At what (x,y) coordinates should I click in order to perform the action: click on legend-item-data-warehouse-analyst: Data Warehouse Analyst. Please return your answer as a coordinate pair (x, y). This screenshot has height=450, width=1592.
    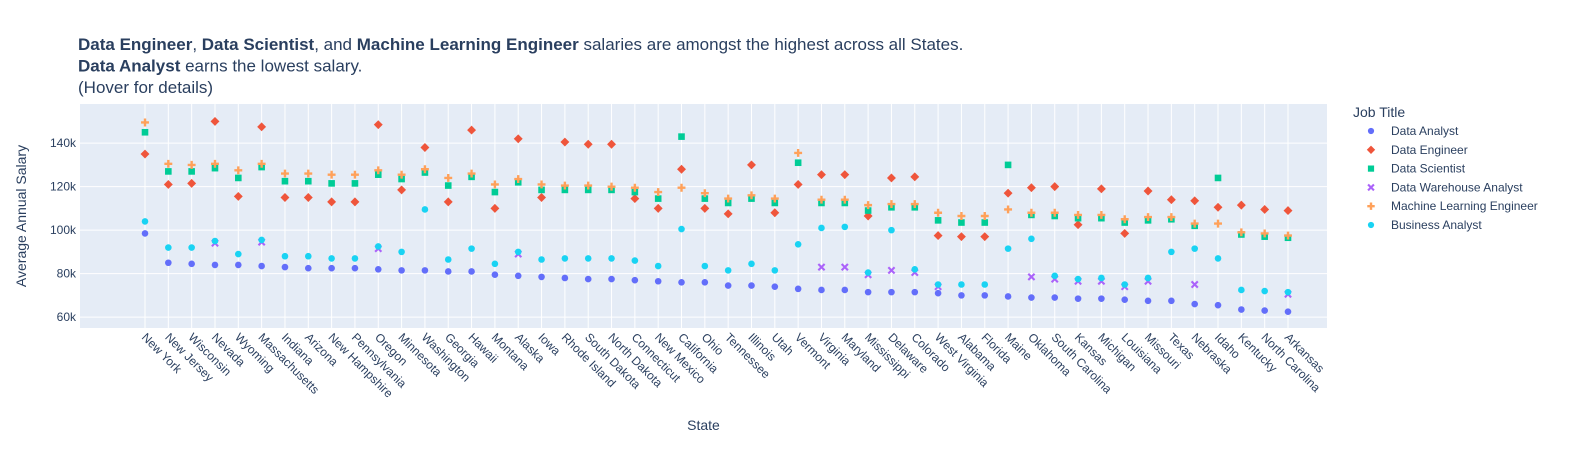
    Looking at the image, I should click on (1445, 187).